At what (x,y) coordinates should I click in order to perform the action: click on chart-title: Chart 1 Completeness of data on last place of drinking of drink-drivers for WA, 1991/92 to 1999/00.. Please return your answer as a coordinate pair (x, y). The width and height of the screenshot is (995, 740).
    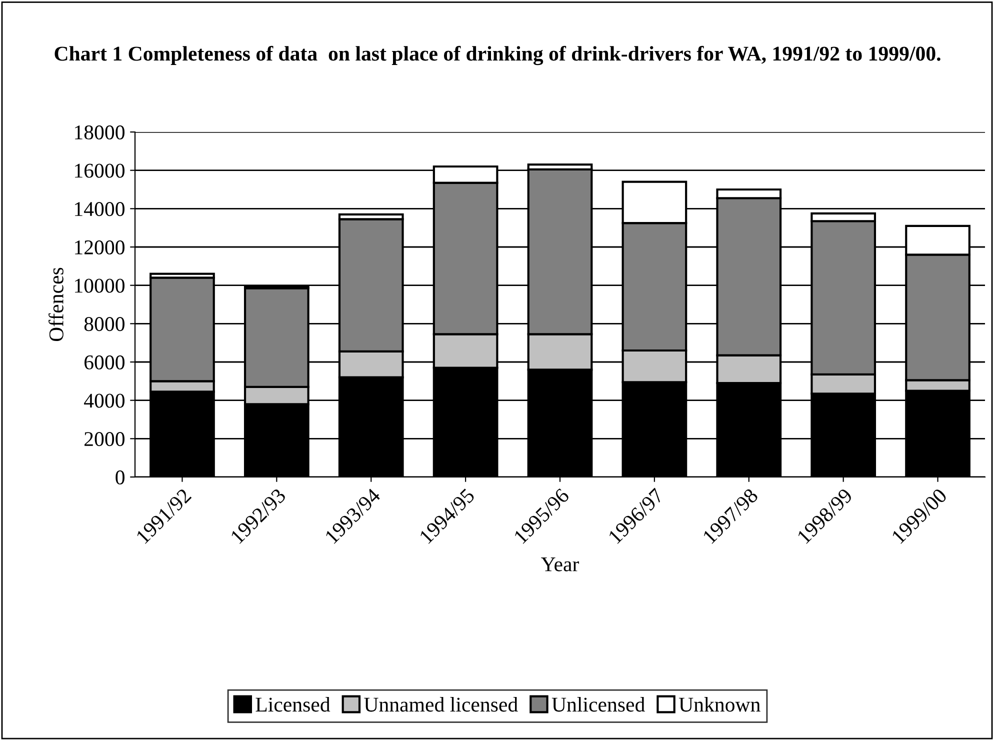
    Looking at the image, I should click on (497, 56).